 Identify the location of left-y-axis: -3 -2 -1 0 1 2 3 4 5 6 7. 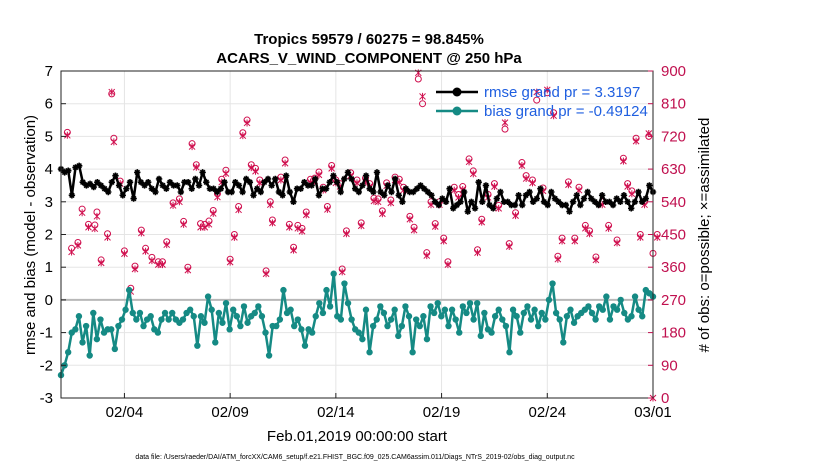
(53, 235).